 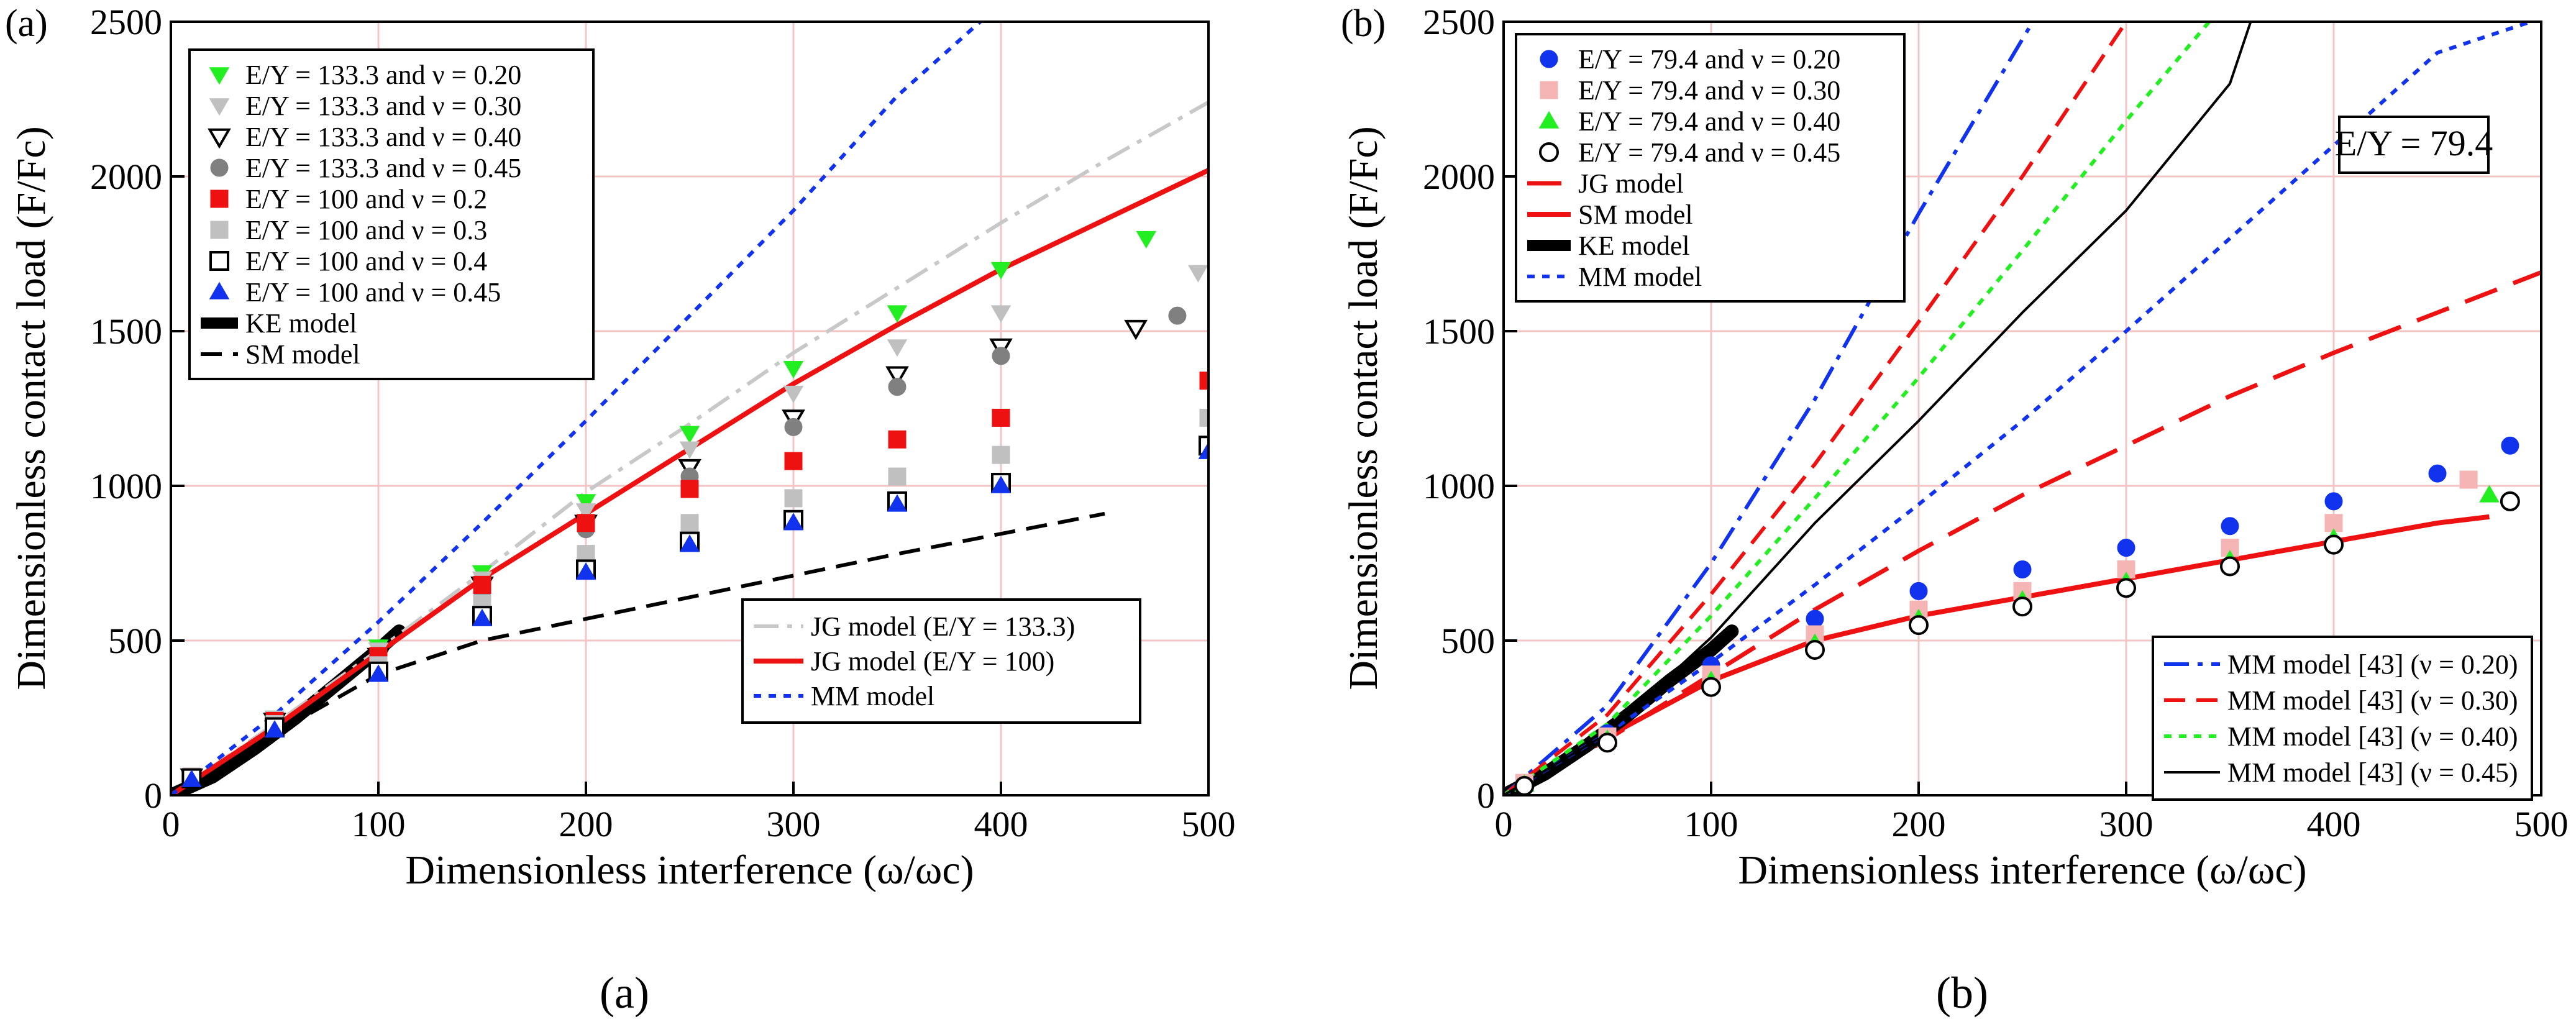 I want to click on panel-b-x-axis-label: Dimensionless interference (ω/ωc), so click(x=2022, y=870).